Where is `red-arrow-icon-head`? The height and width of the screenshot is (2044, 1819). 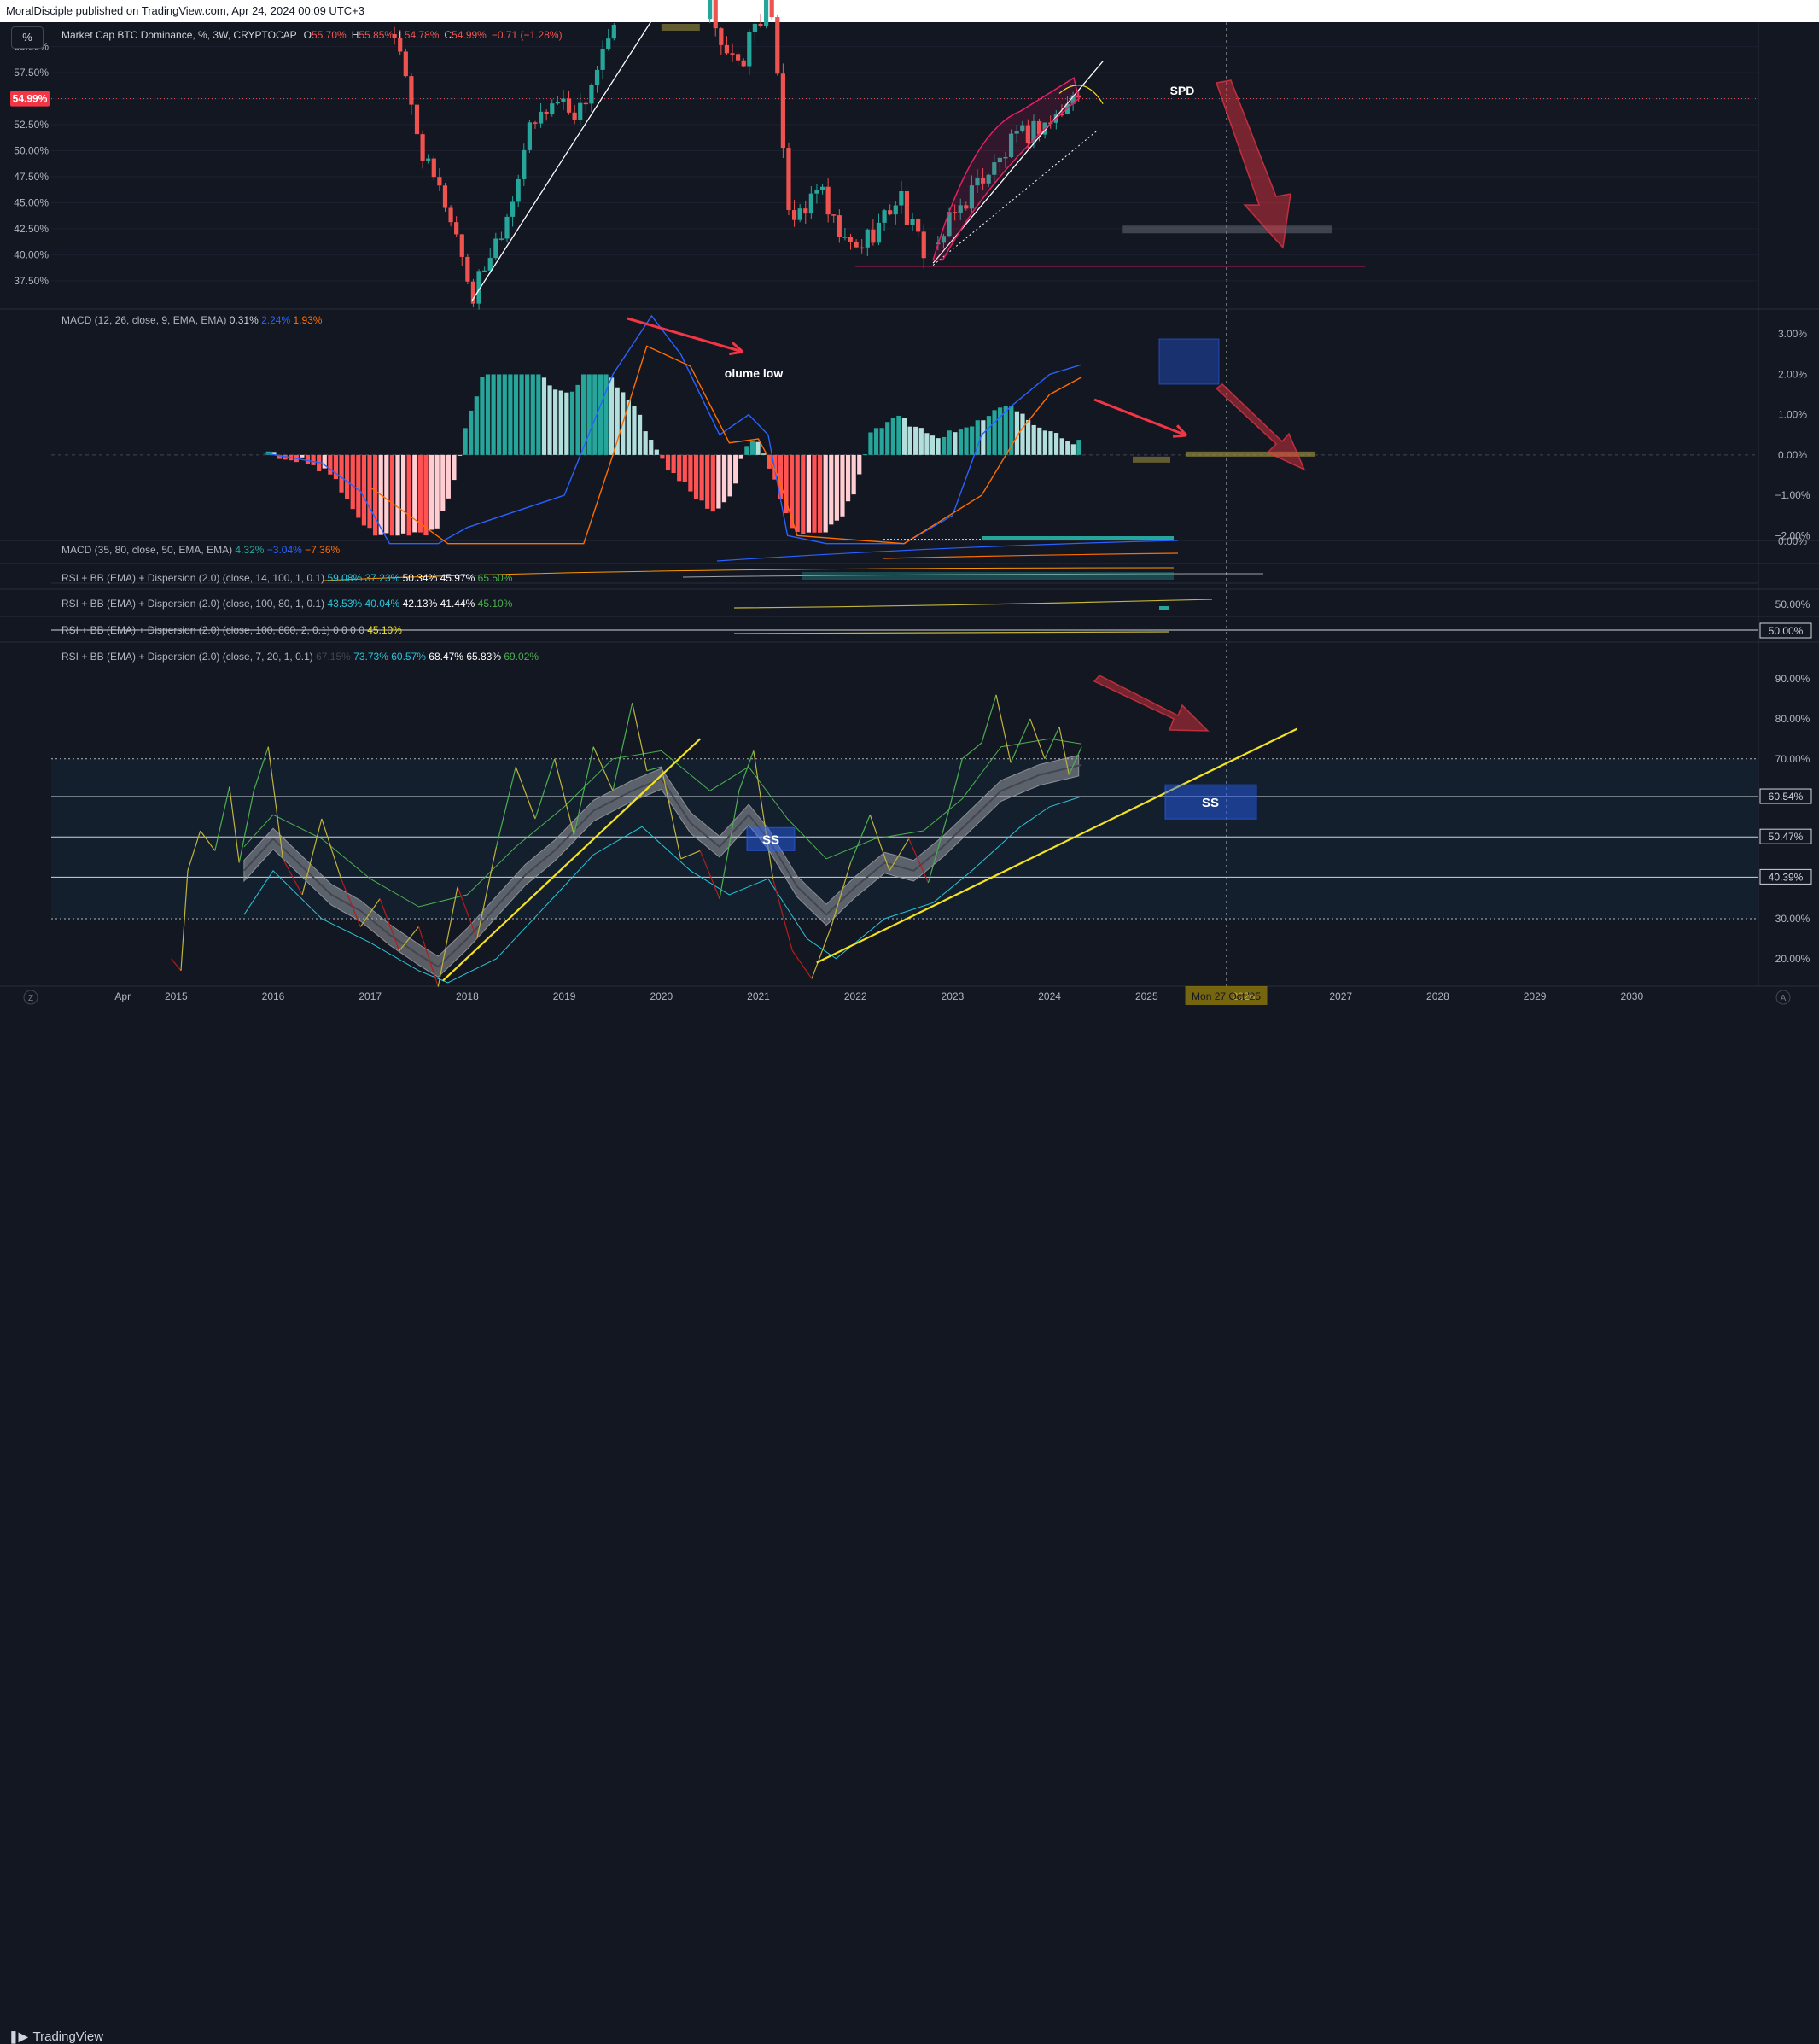 red-arrow-icon-head is located at coordinates (1180, 431).